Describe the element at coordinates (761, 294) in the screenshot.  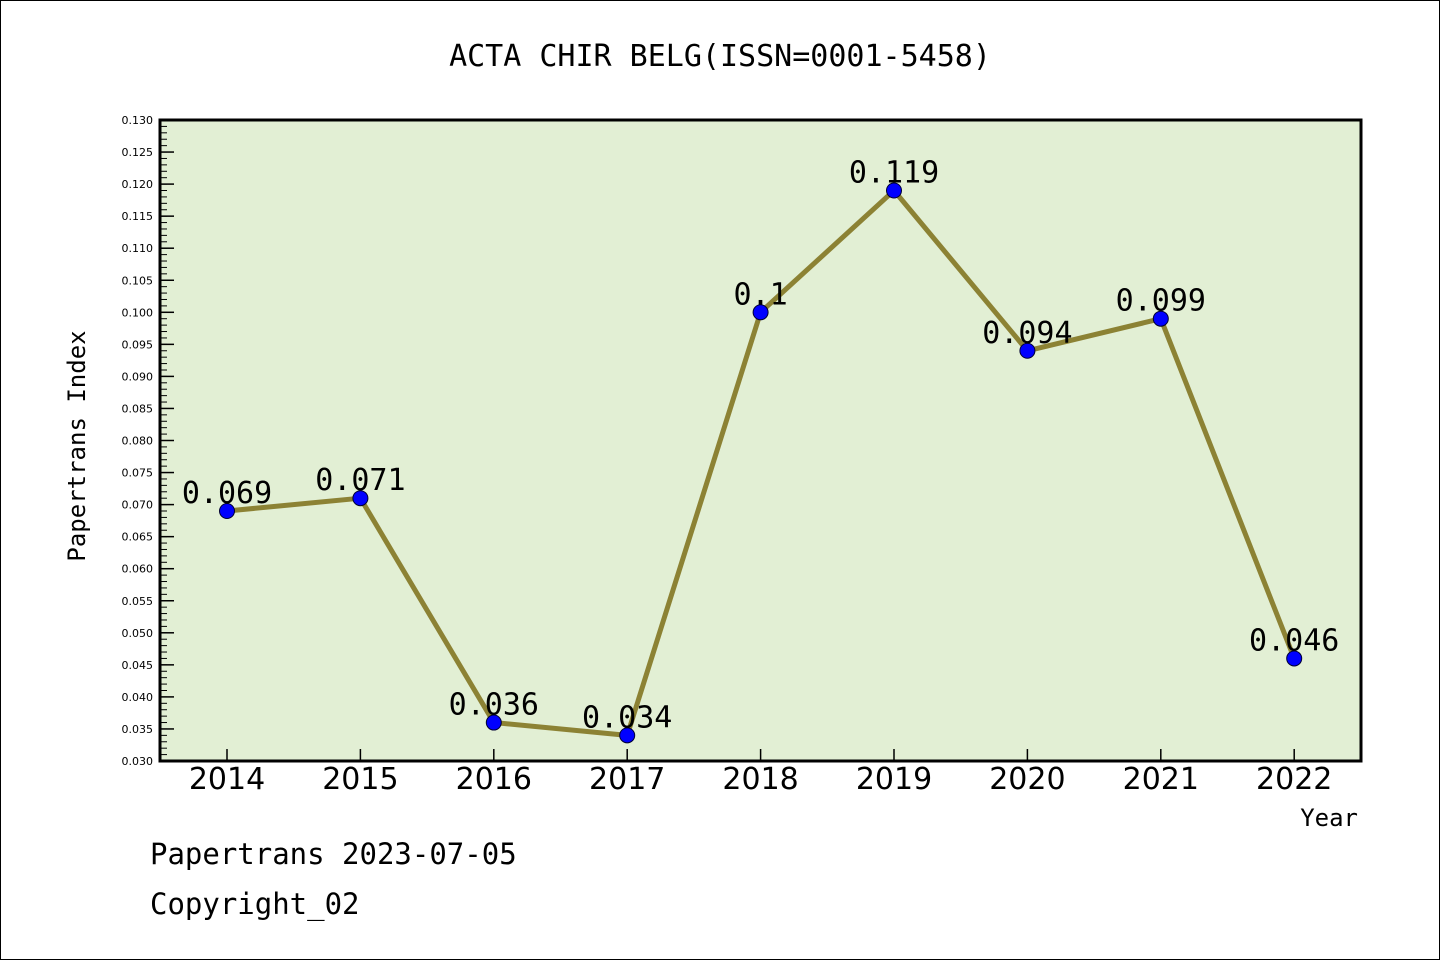
I see `data-label: 0.1` at that location.